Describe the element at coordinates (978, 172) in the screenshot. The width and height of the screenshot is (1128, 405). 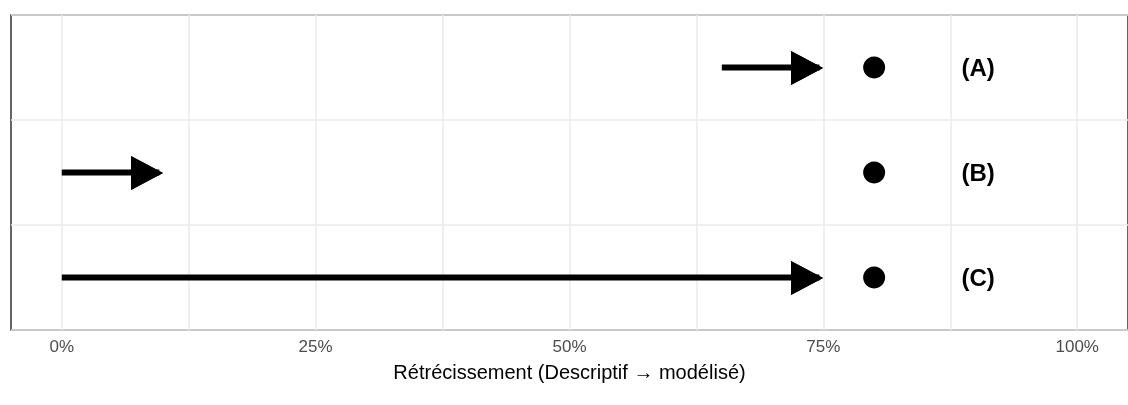
I see `annotation: (B)` at that location.